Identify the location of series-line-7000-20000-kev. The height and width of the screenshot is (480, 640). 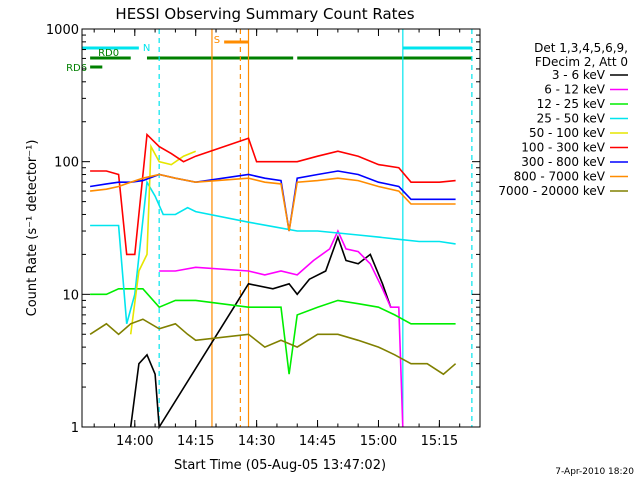
(273, 347).